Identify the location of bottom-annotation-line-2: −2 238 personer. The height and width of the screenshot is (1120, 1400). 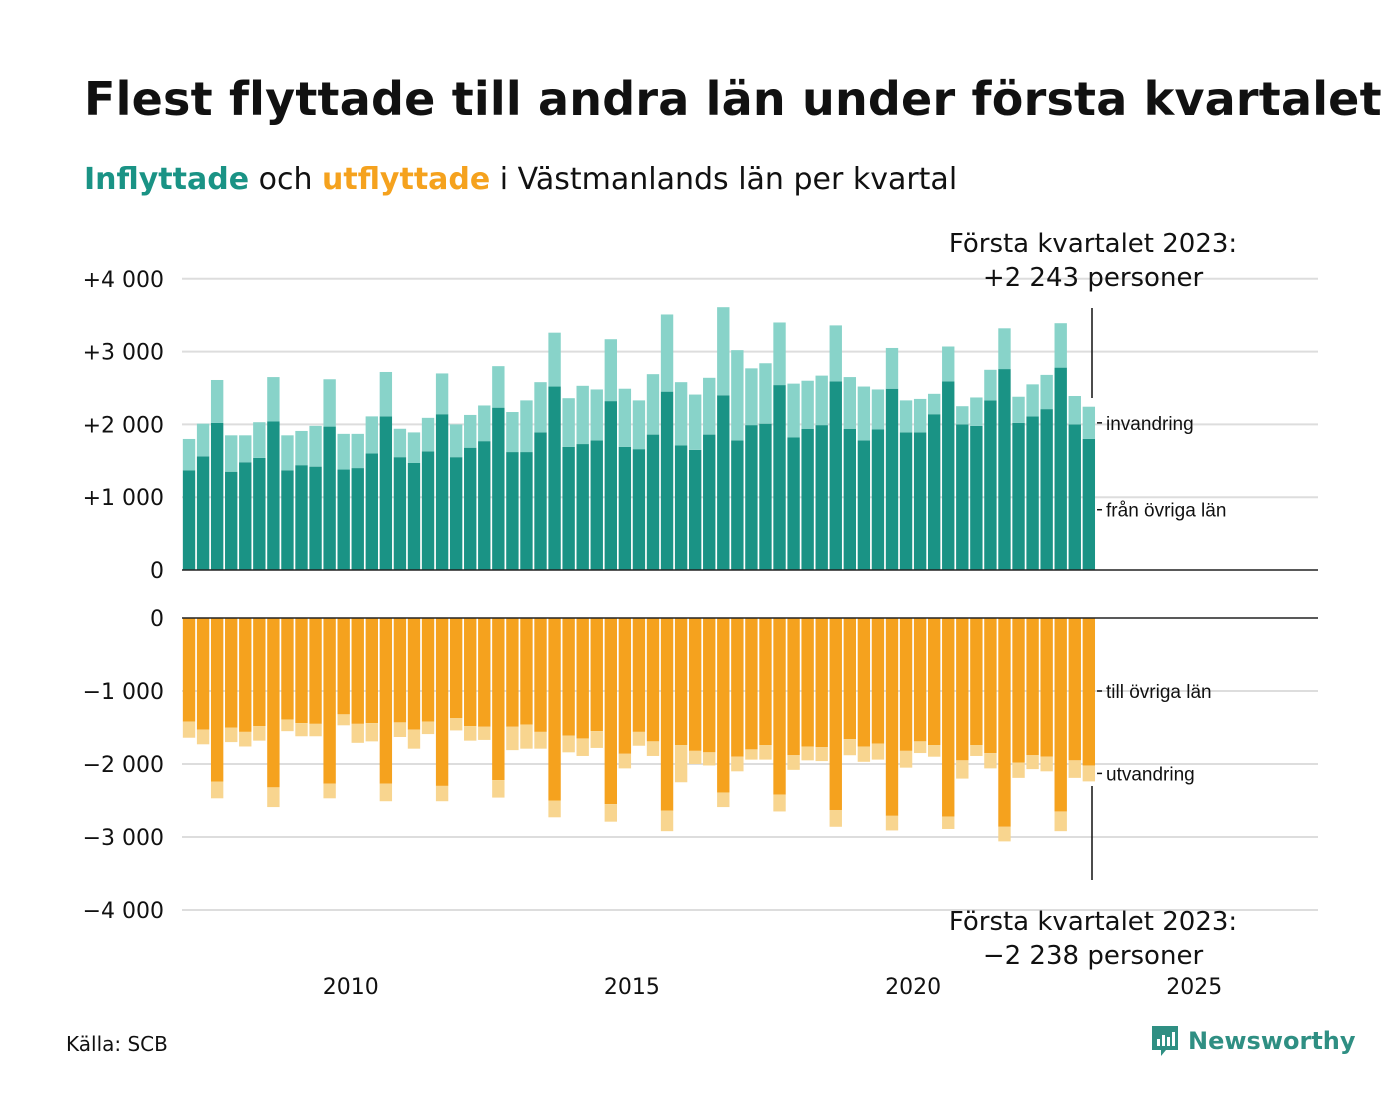
(1093, 956).